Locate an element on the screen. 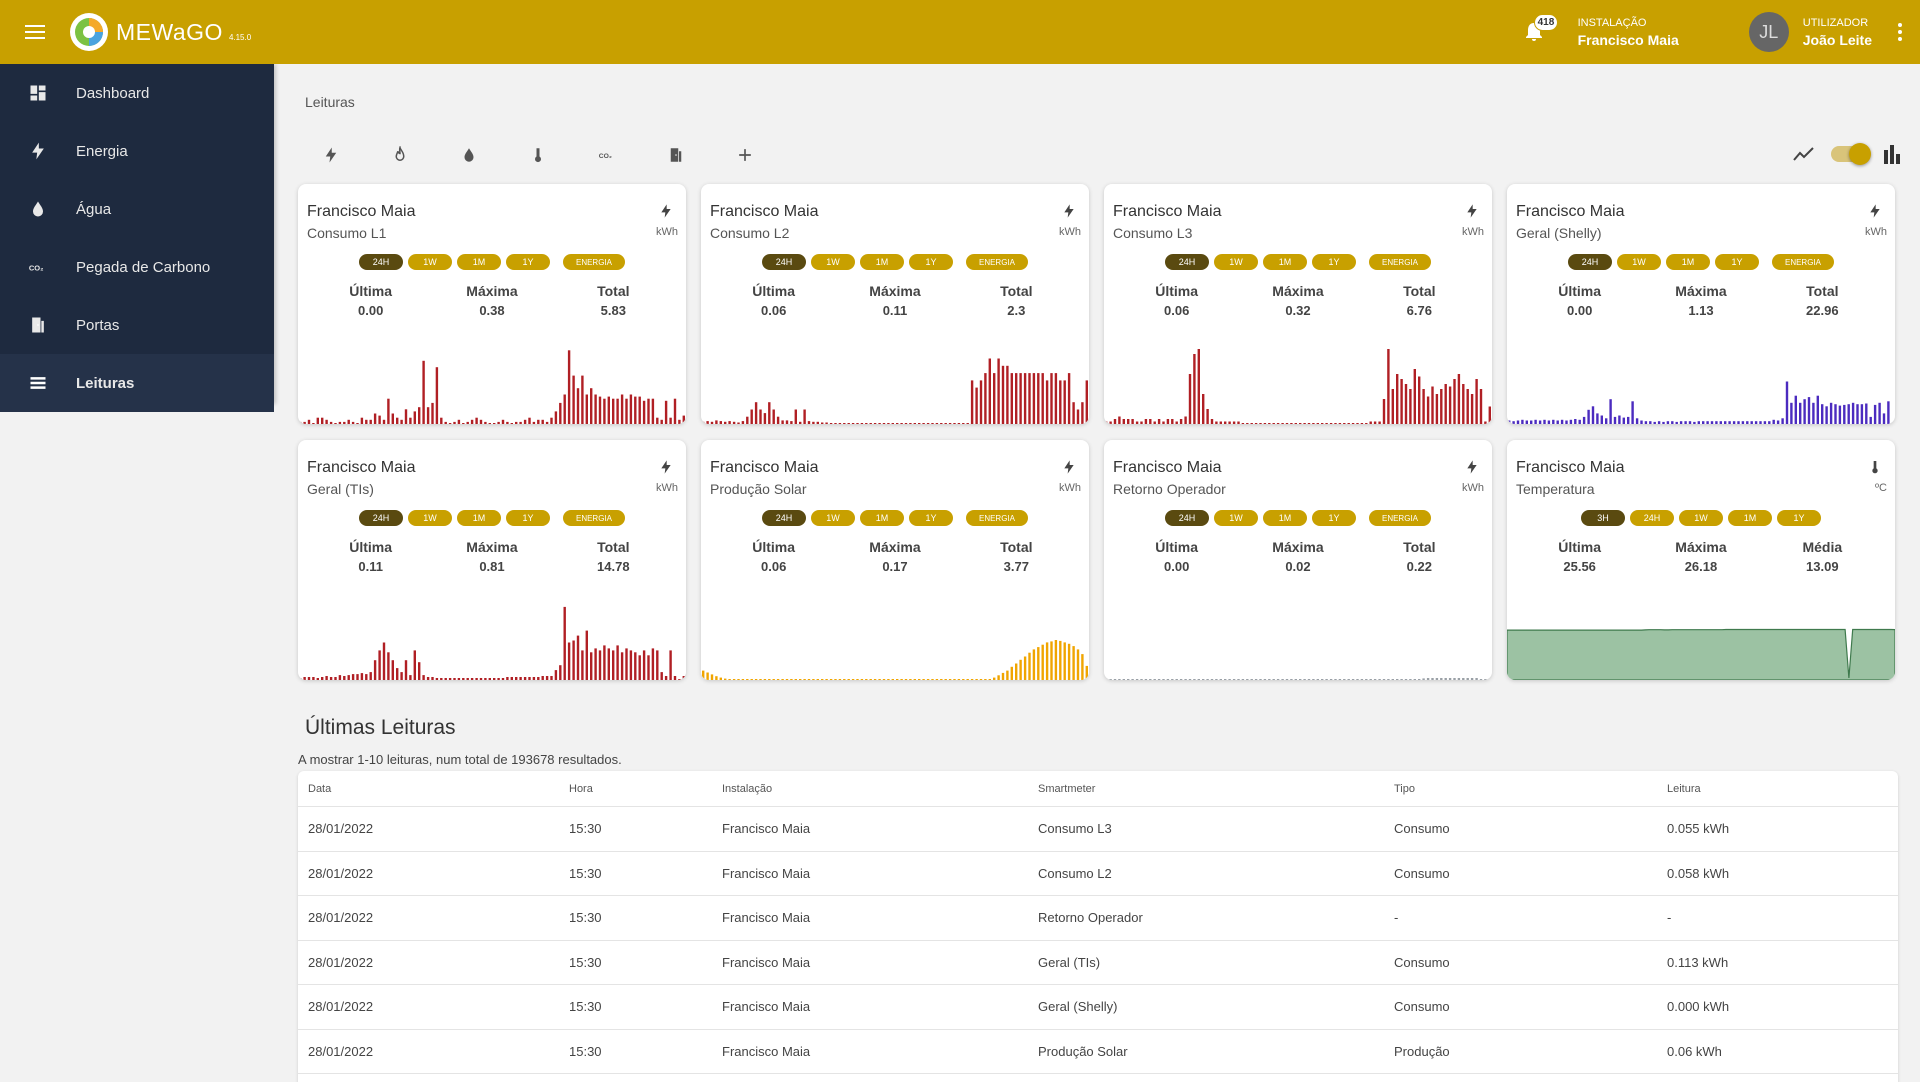  tab-doors is located at coordinates (675, 155).